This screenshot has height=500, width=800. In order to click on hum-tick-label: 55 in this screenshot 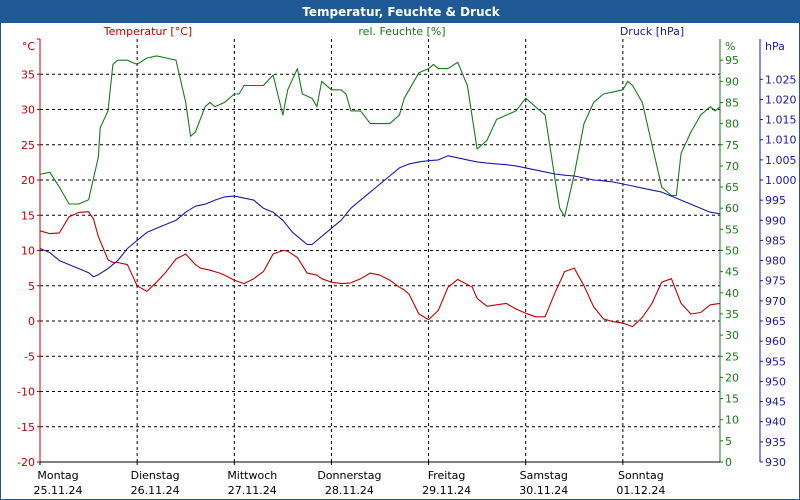, I will do `click(732, 229)`.